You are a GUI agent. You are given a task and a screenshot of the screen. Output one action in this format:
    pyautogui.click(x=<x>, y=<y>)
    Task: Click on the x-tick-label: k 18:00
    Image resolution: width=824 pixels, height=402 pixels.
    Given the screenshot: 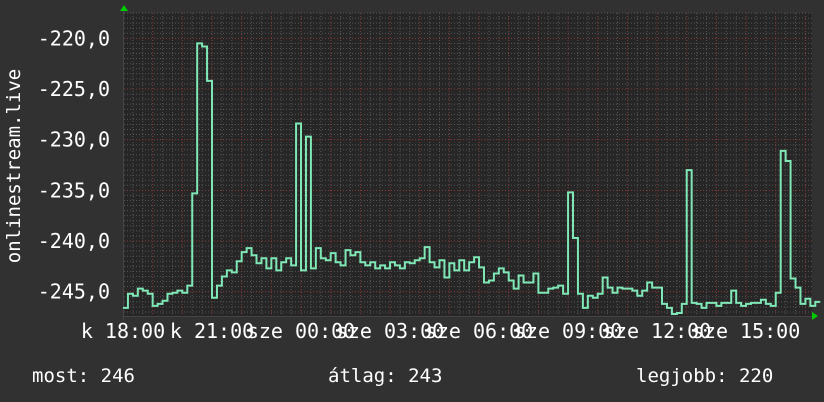 What is the action you would take?
    pyautogui.click(x=123, y=331)
    